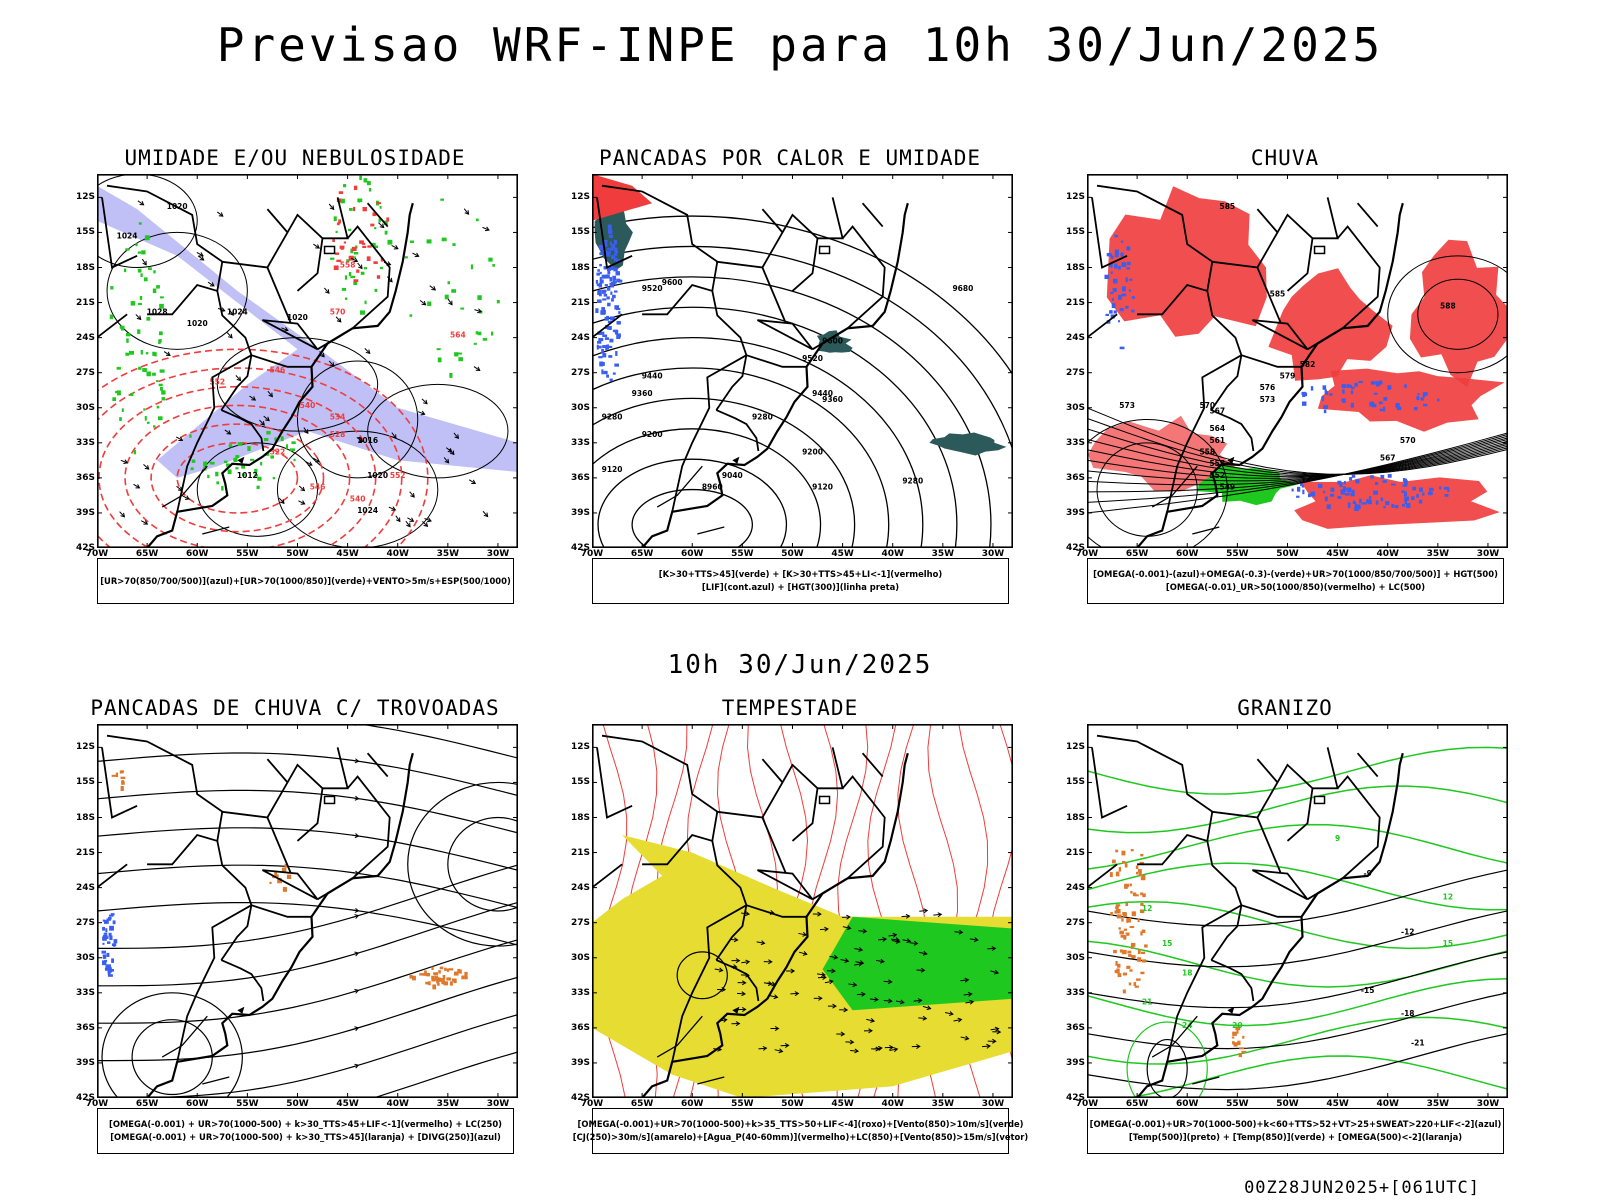  I want to click on hgt500-contour, so click(1297, 457).